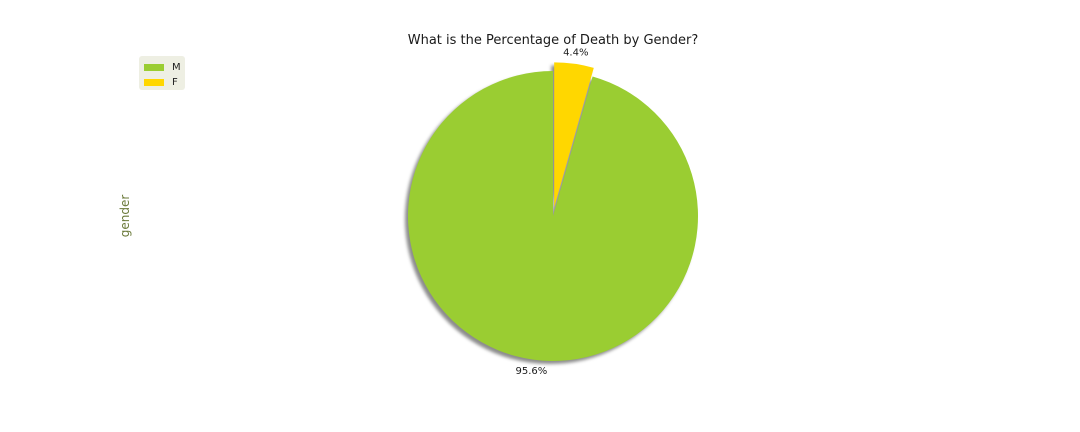 This screenshot has width=1080, height=432. I want to click on pie-slice-label-f: 4.4%, so click(575, 52).